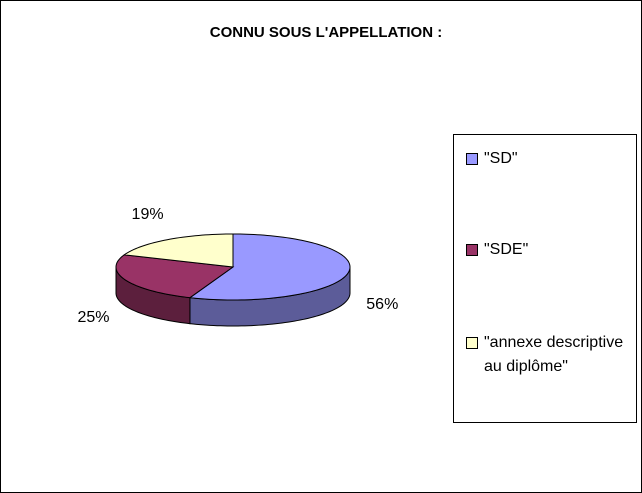  I want to click on legend-label: "SD", so click(501, 158).